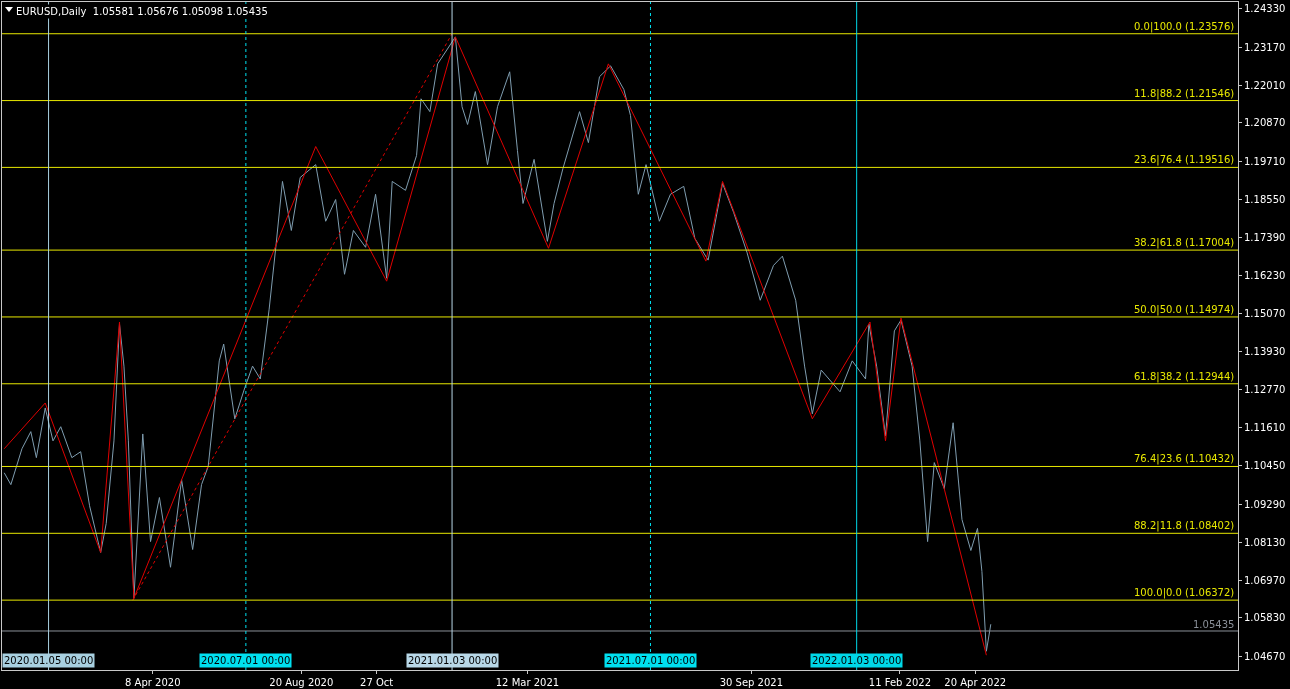 Image resolution: width=1290 pixels, height=689 pixels. Describe the element at coordinates (1265, 542) in the screenshot. I see `y-tick-label: 1.08130` at that location.